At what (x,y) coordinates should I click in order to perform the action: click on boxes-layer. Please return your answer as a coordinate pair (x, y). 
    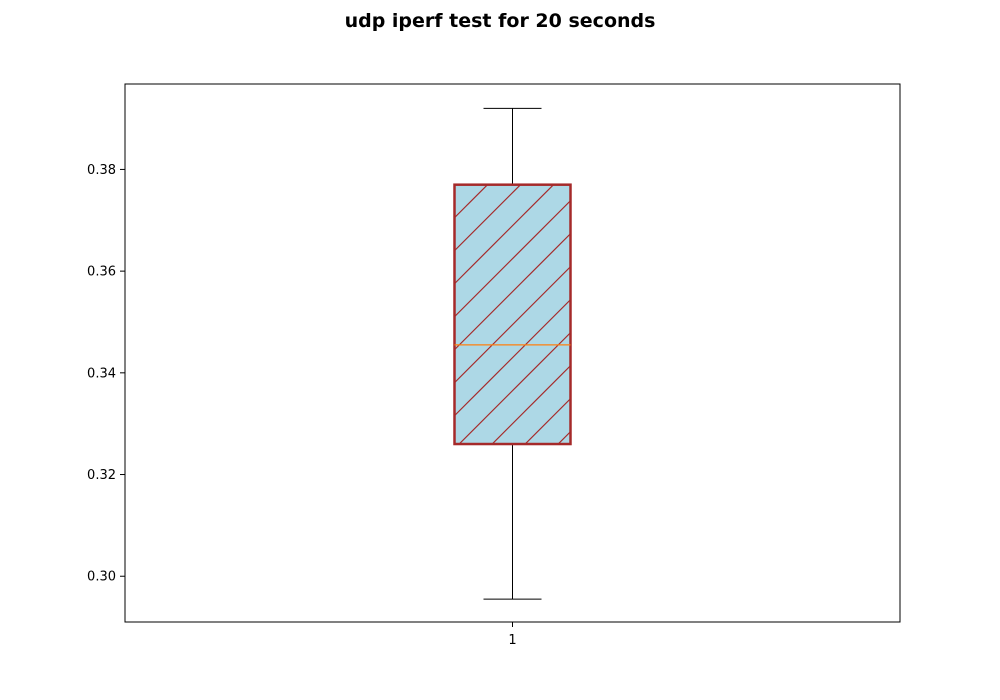
    Looking at the image, I should click on (512, 353).